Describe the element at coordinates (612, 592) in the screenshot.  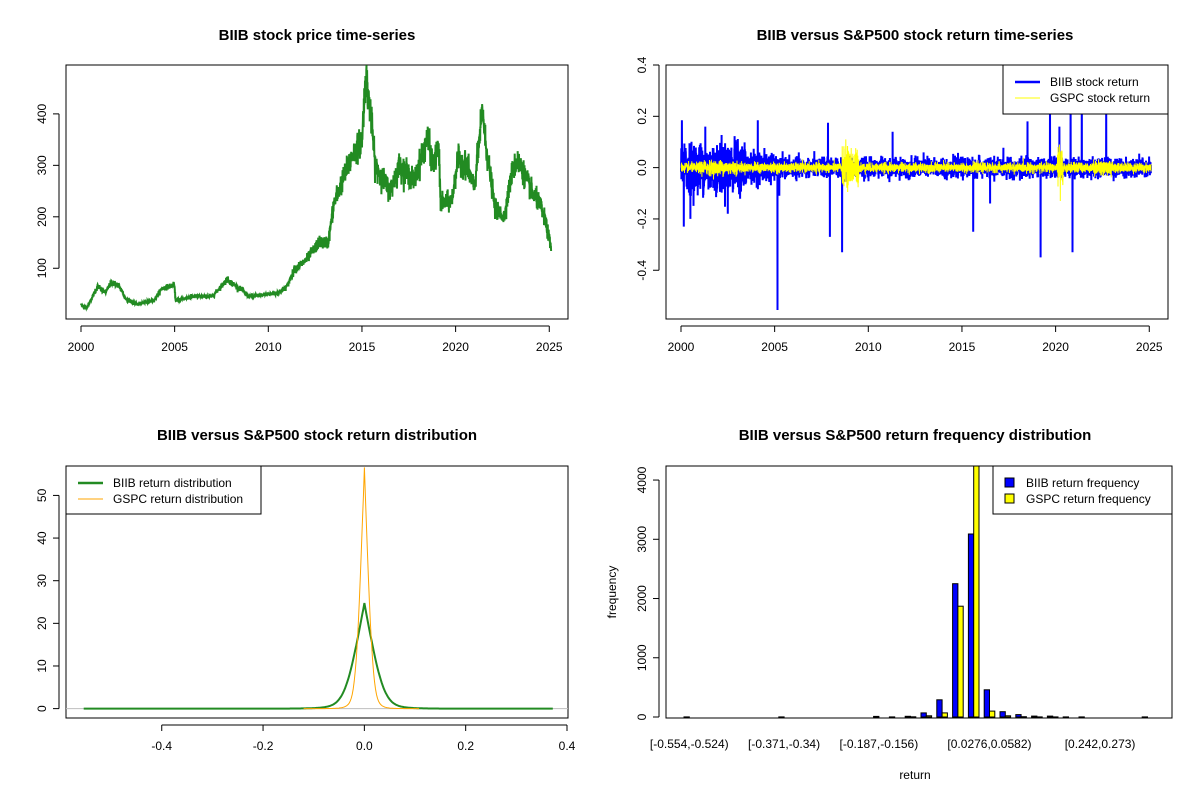
I see `y-axis-label: frequency` at that location.